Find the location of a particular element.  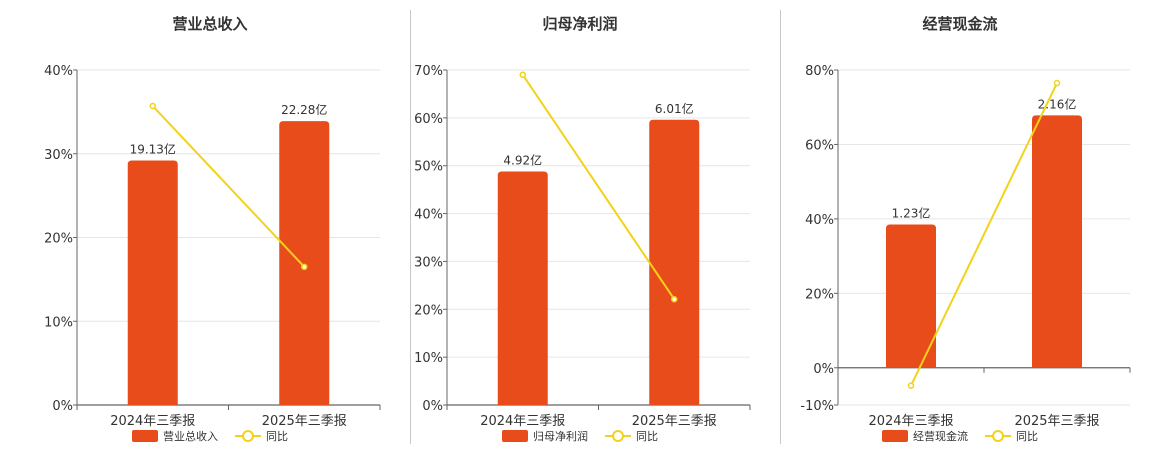

bar-data-label: 22.28亿 is located at coordinates (304, 109).